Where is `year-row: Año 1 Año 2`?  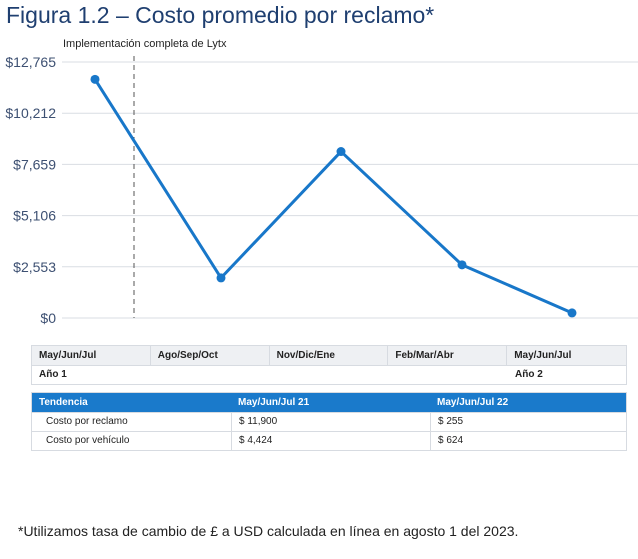
year-row: Año 1 Año 2 is located at coordinates (329, 375).